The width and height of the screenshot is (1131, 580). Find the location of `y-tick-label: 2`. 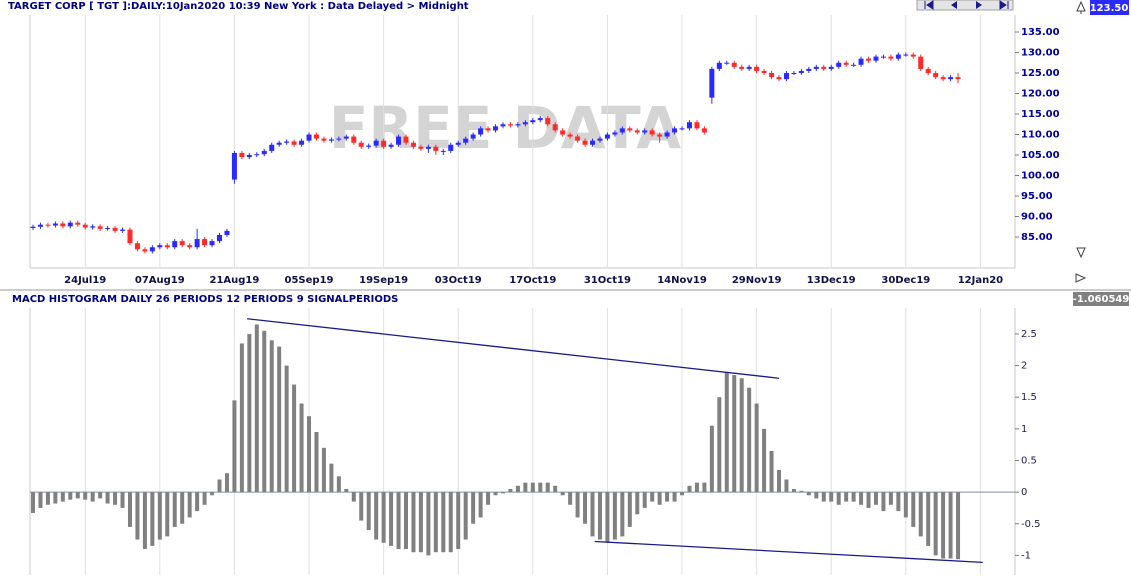

y-tick-label: 2 is located at coordinates (1024, 366).